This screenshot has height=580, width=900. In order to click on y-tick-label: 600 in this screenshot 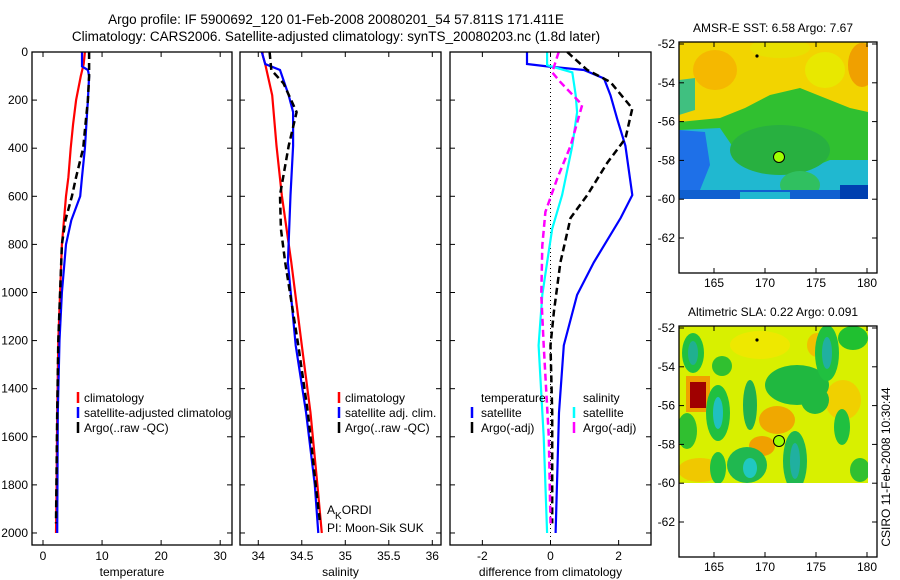, I will do `click(18, 196)`.